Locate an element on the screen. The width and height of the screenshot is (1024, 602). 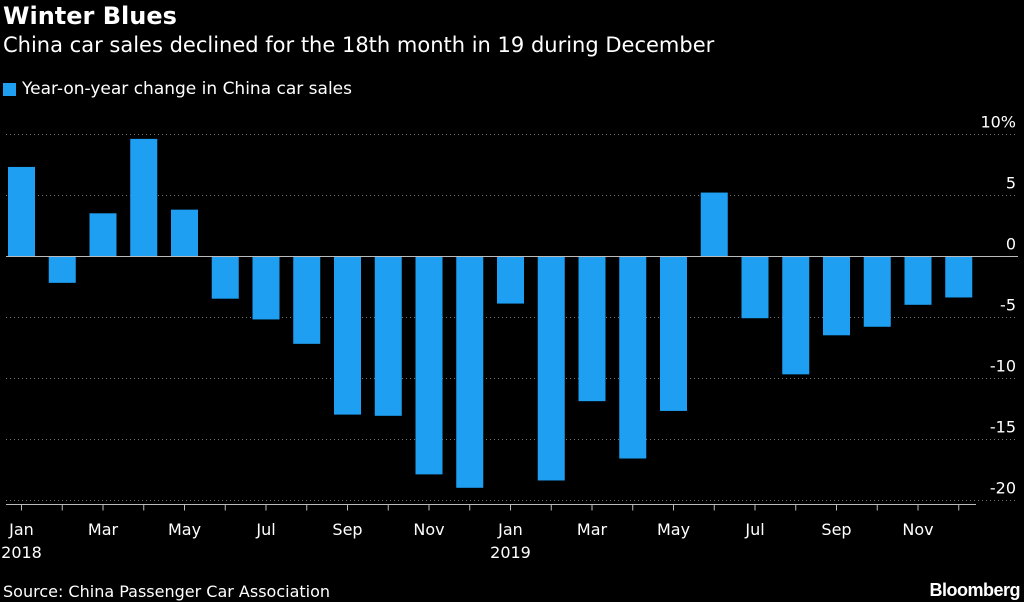
y-tick-label: -10 is located at coordinates (1003, 366).